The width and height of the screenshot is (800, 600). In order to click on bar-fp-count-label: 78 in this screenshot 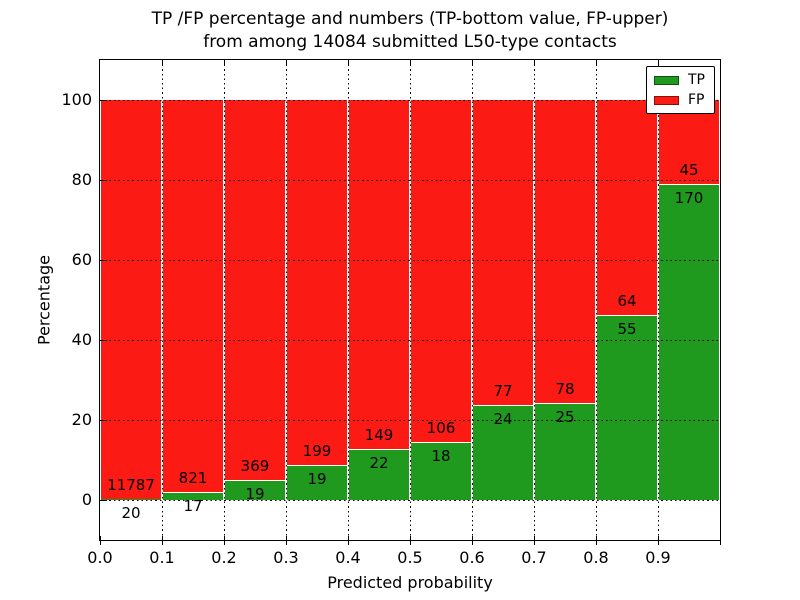, I will do `click(565, 388)`.